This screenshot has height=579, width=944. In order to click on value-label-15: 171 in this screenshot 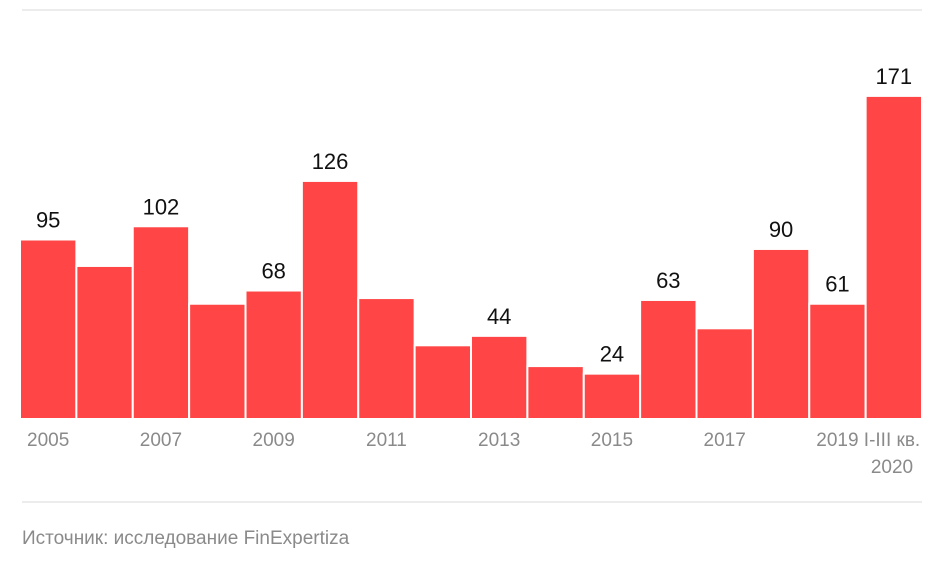, I will do `click(893, 76)`.